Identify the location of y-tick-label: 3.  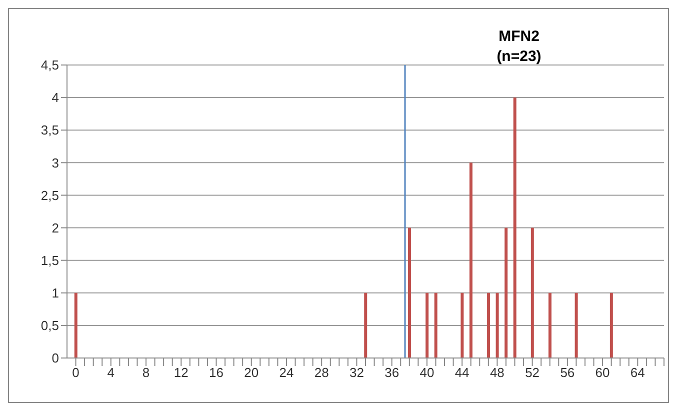
(55, 162).